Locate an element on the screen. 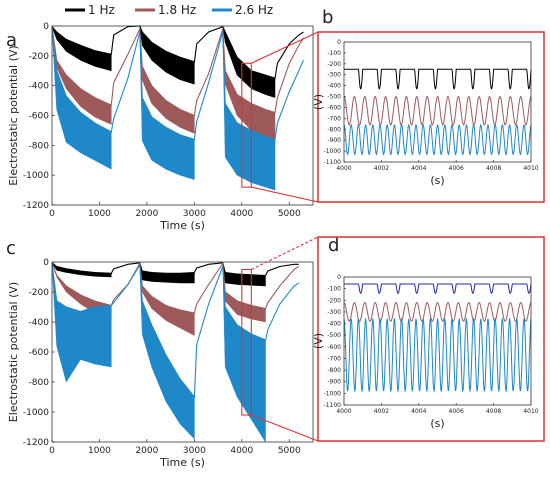 The width and height of the screenshot is (550, 478). y-tick-label-d: -400 is located at coordinates (334, 324).